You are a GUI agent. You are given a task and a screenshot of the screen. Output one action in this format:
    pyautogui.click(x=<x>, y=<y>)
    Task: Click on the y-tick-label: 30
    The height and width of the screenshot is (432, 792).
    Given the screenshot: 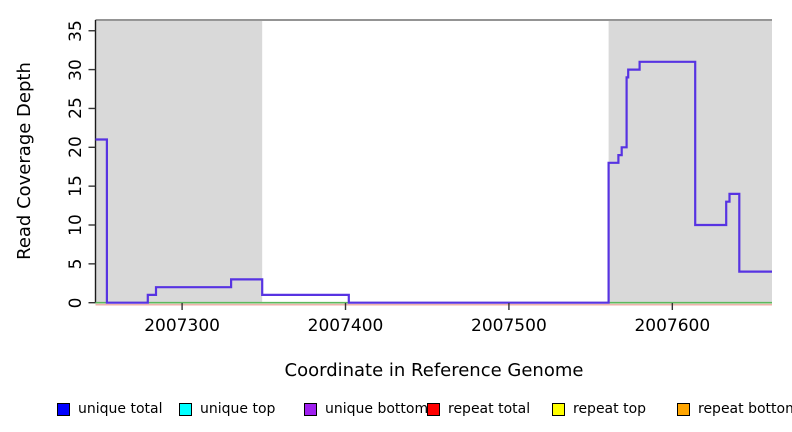 What is the action you would take?
    pyautogui.click(x=76, y=69)
    